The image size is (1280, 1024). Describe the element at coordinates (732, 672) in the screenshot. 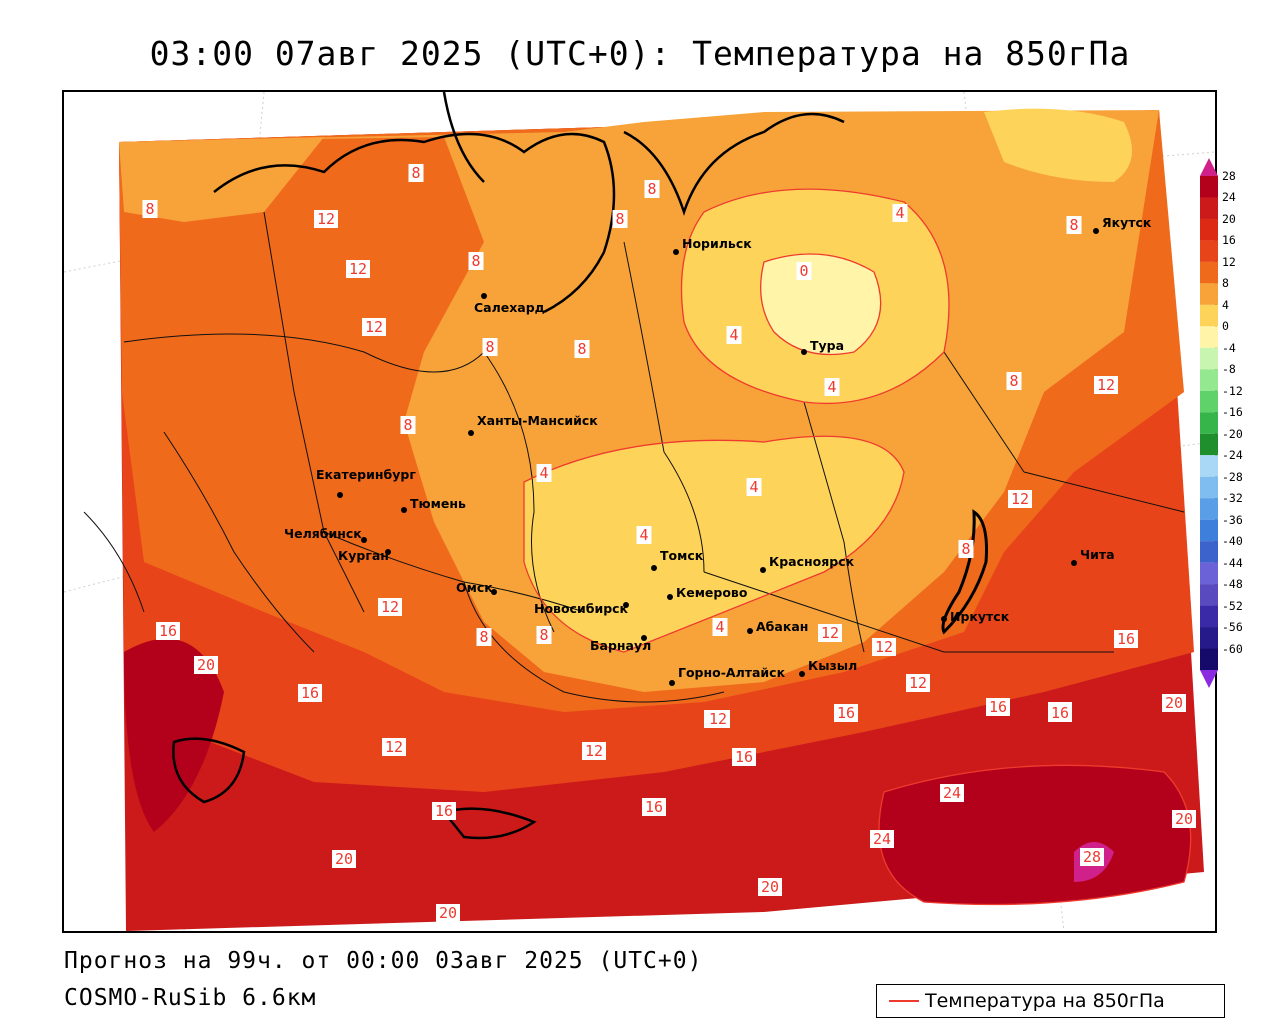

I see `city-label: Горно-Алтайск` at that location.